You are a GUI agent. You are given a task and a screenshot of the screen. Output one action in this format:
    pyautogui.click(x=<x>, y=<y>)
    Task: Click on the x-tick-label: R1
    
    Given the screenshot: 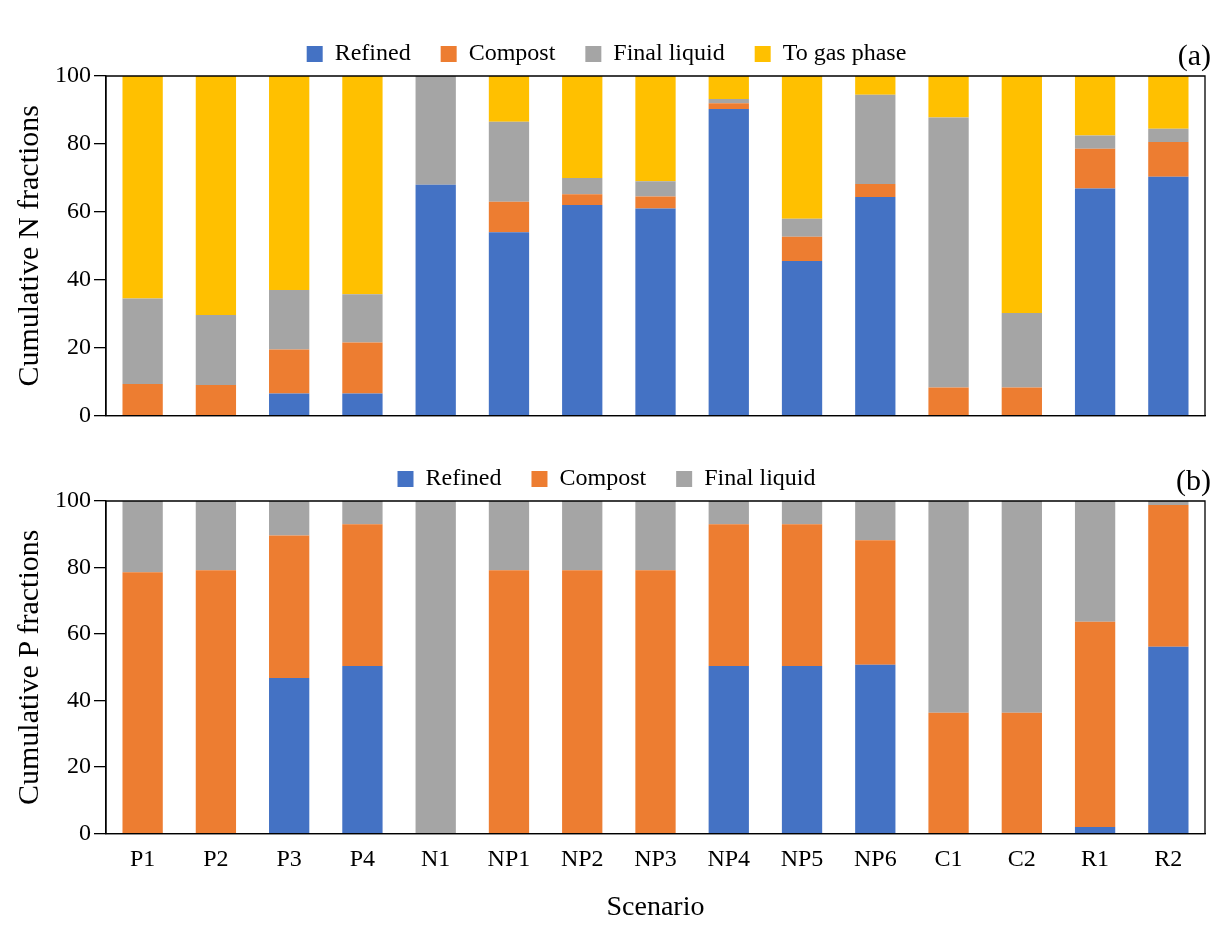 What is the action you would take?
    pyautogui.click(x=1095, y=858)
    